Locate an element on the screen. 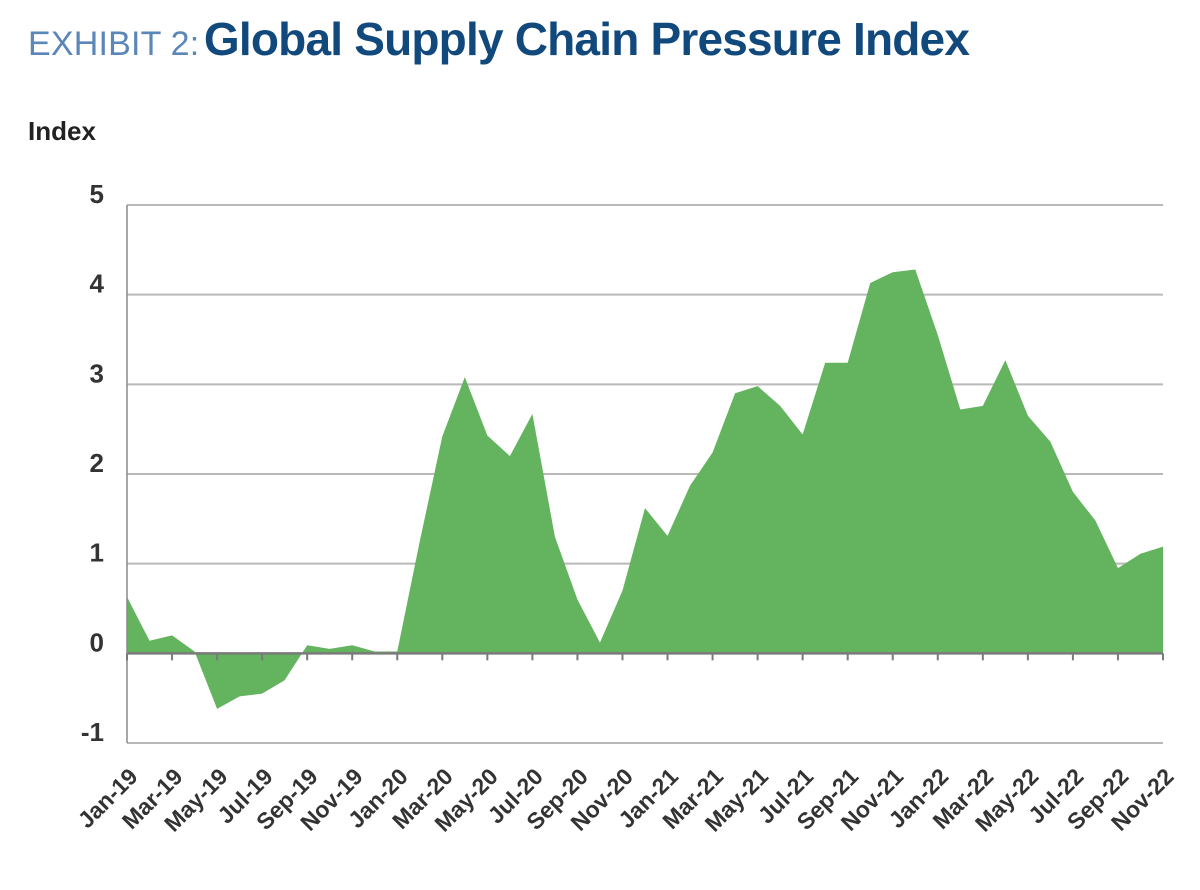  exhibit-prefix: EXHIBIT 2: is located at coordinates (114, 44).